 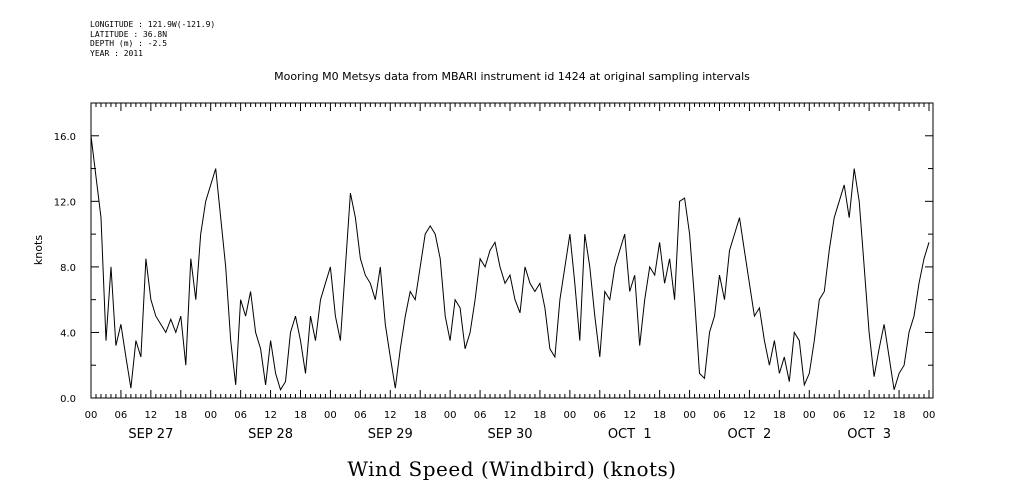 What do you see at coordinates (68, 268) in the screenshot?
I see `y-tick-label: 8.0` at bounding box center [68, 268].